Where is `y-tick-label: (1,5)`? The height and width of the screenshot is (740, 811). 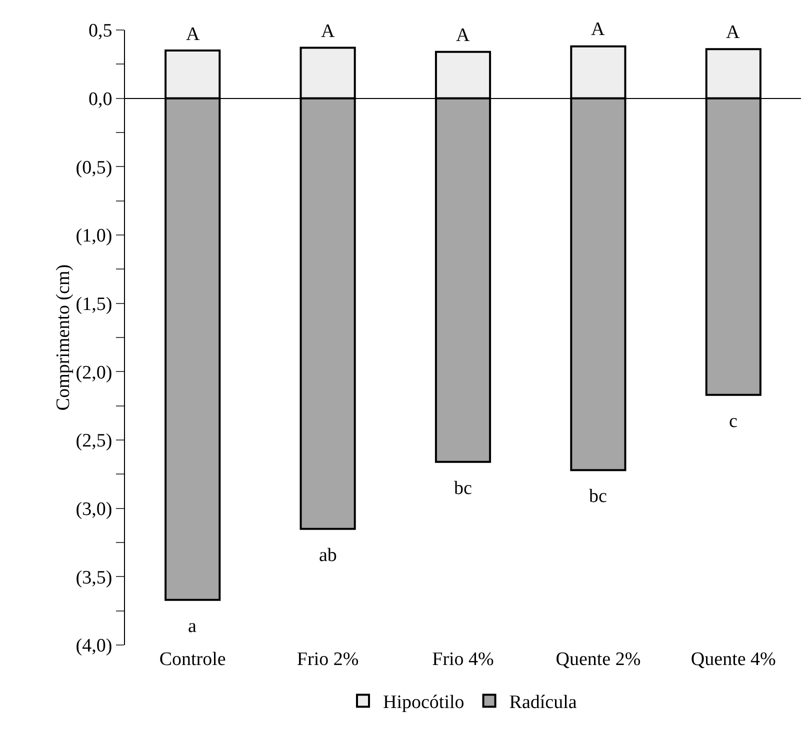 y-tick-label: (1,5) is located at coordinates (94, 304).